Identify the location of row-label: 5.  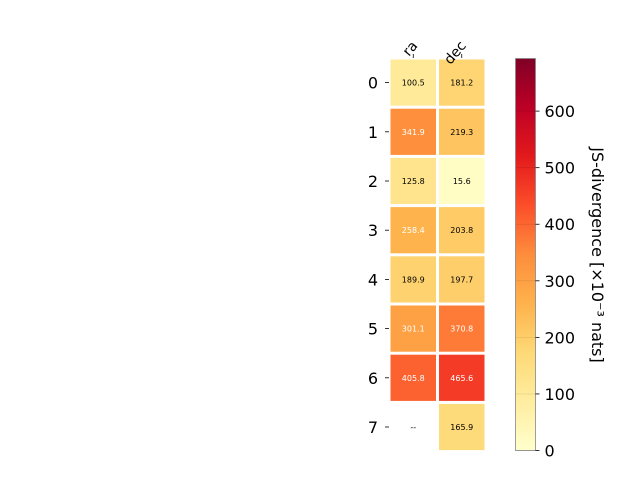
(373, 329).